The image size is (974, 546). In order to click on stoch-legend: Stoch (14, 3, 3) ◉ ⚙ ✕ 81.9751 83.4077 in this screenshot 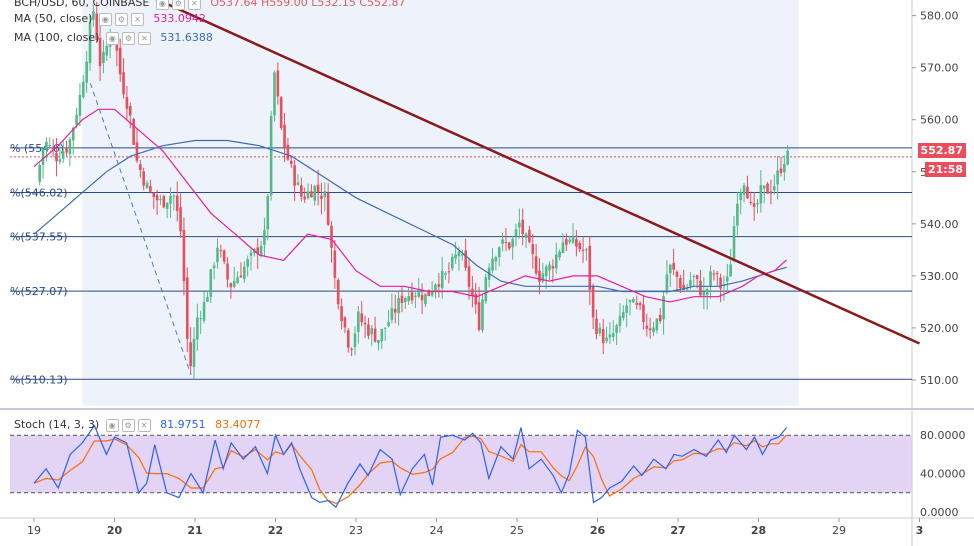, I will do `click(137, 425)`.